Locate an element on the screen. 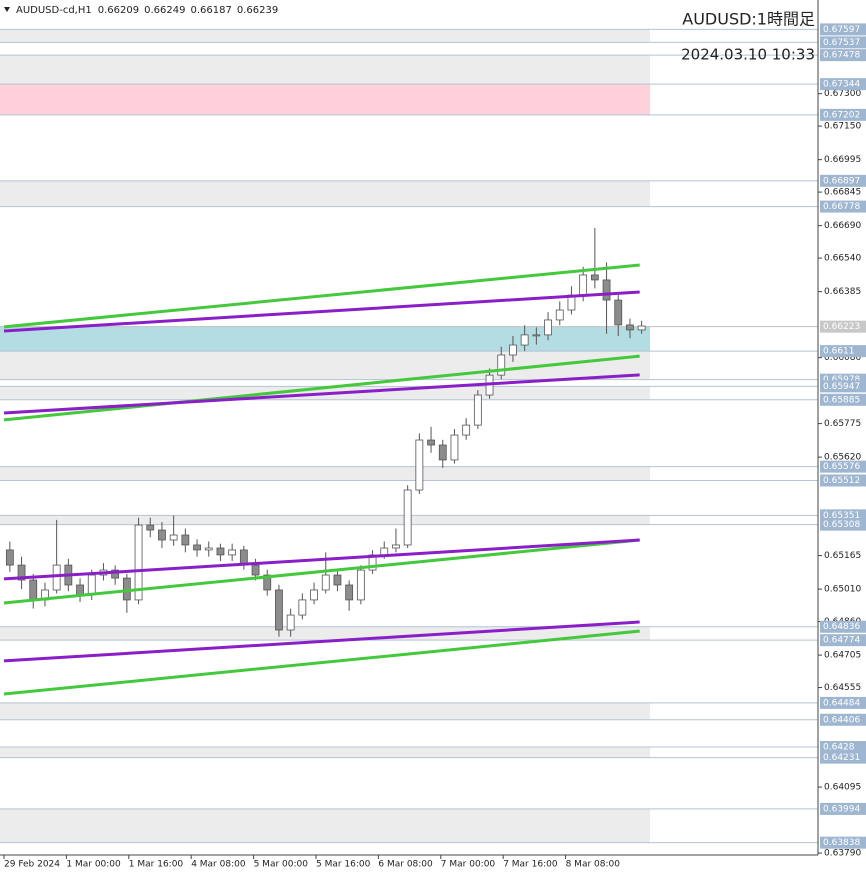 This screenshot has height=876, width=866. y-tick-label: 0.66995 is located at coordinates (842, 160).